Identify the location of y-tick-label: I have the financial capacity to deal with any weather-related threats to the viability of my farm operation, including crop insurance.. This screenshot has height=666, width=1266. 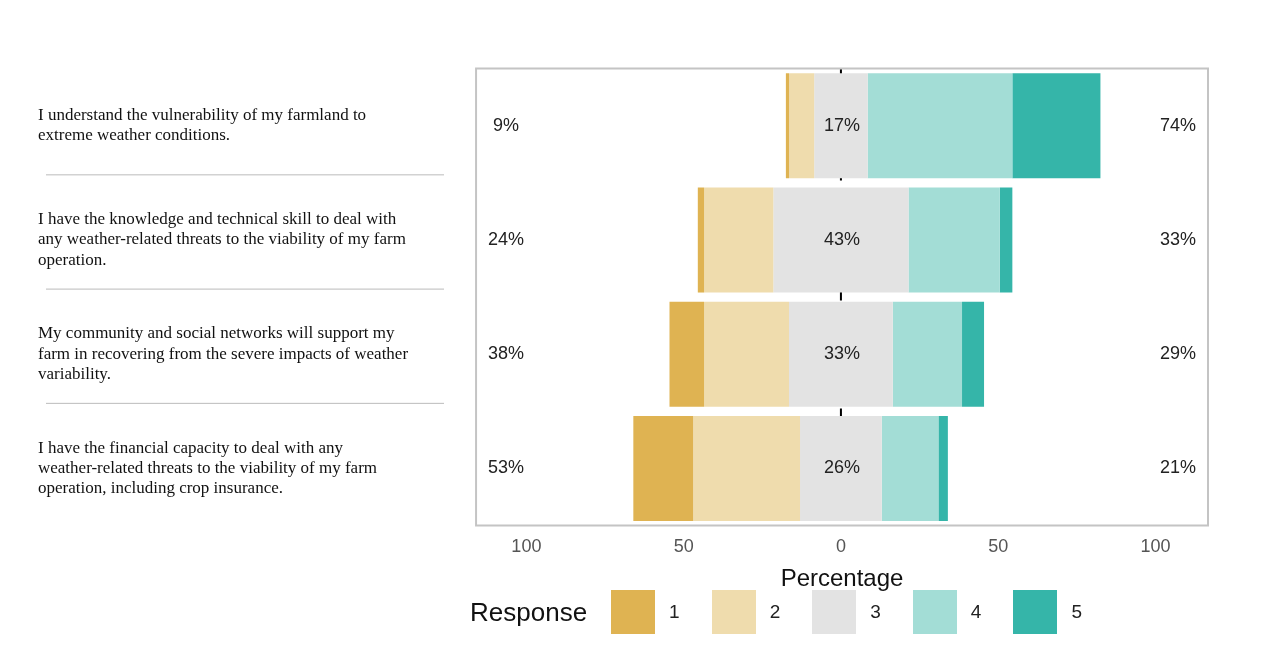
(208, 467).